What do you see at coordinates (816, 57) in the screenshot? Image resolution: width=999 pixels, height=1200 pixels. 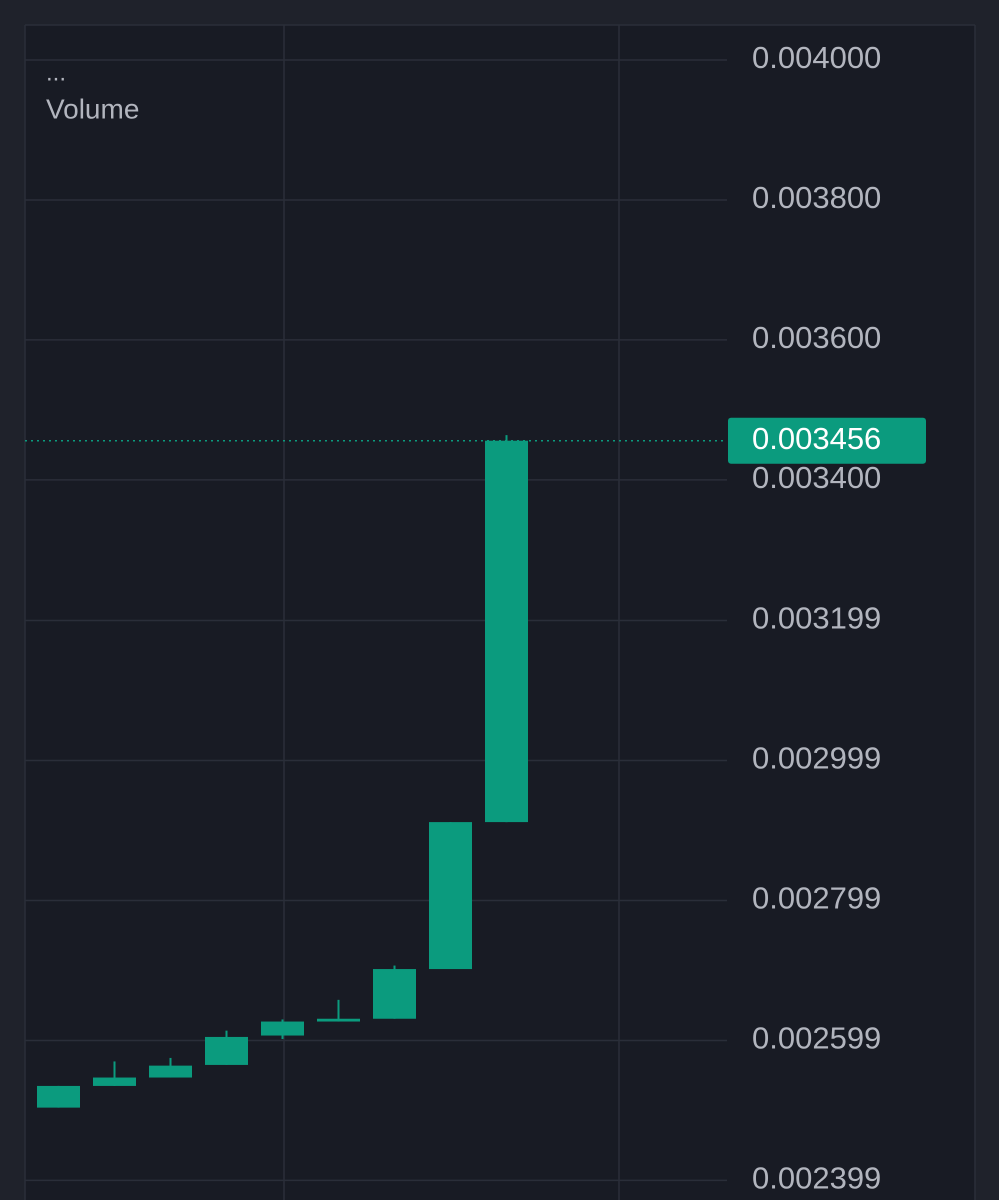 I see `y-tick-label: 0.004000` at bounding box center [816, 57].